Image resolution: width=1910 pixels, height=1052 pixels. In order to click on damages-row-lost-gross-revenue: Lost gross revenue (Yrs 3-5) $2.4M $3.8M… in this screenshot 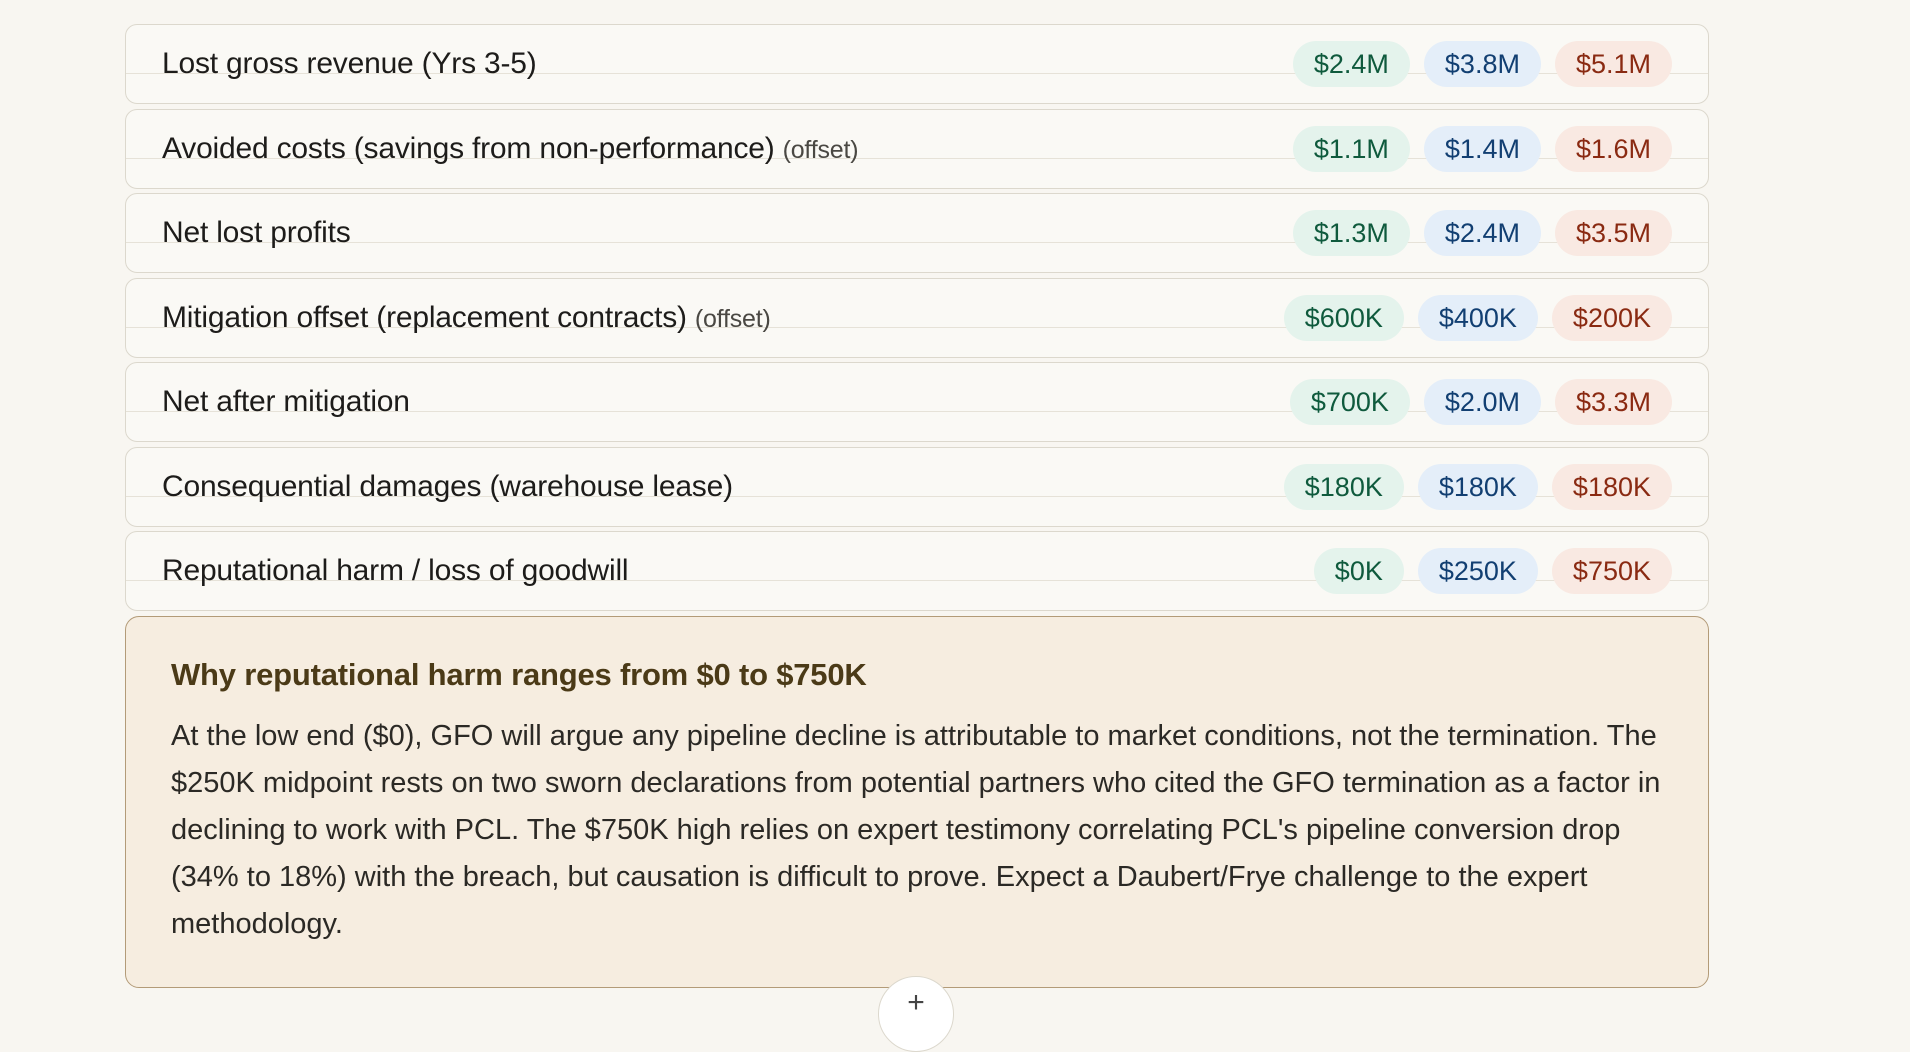, I will do `click(917, 64)`.